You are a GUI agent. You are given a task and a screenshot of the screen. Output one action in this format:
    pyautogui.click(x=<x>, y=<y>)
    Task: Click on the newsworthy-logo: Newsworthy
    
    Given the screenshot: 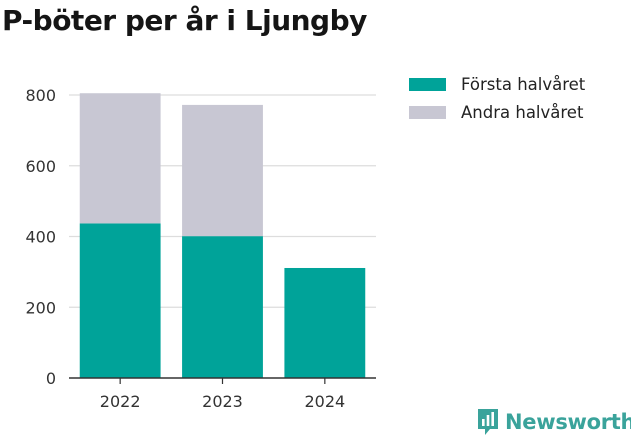 What is the action you would take?
    pyautogui.click(x=553, y=422)
    